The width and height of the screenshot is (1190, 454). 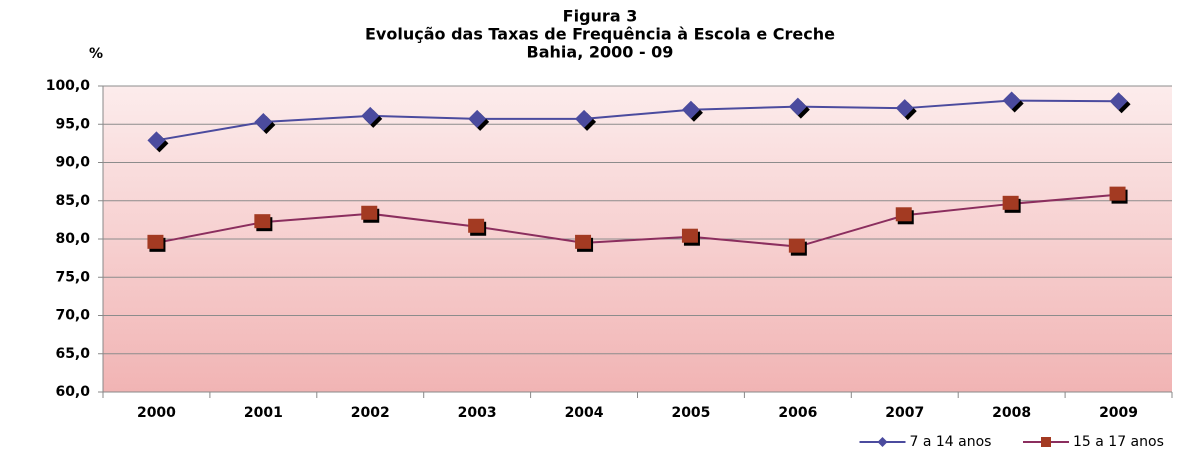 I want to click on x-tick-label: 2002, so click(x=370, y=413).